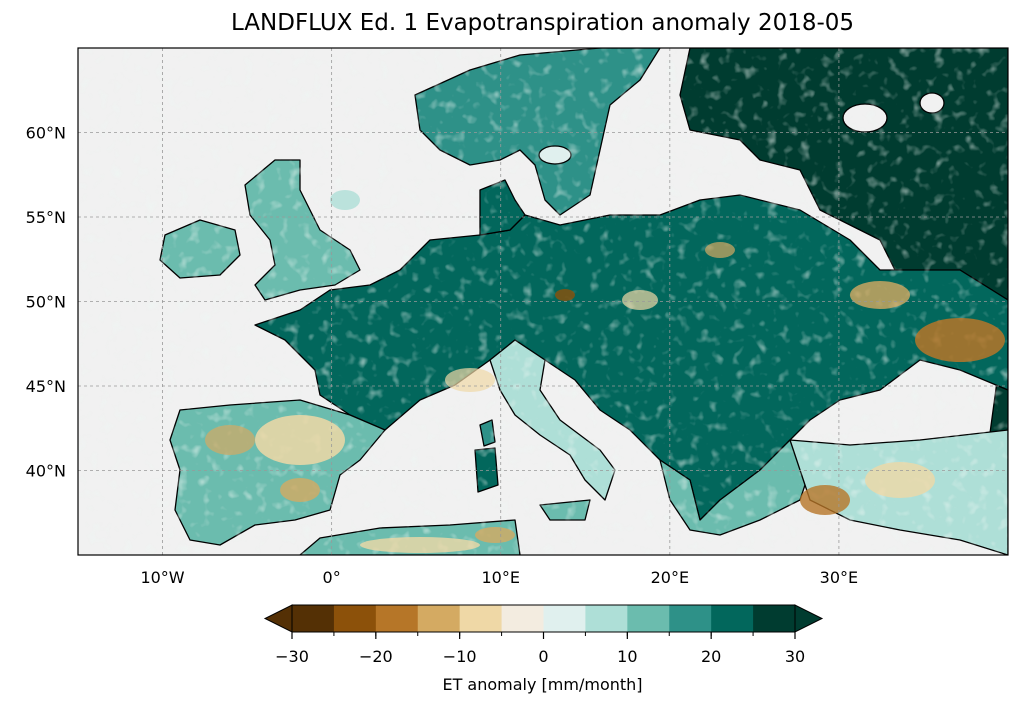 Image resolution: width=1022 pixels, height=710 pixels. What do you see at coordinates (460, 656) in the screenshot?
I see `colorbar-tick-label-2: −10` at bounding box center [460, 656].